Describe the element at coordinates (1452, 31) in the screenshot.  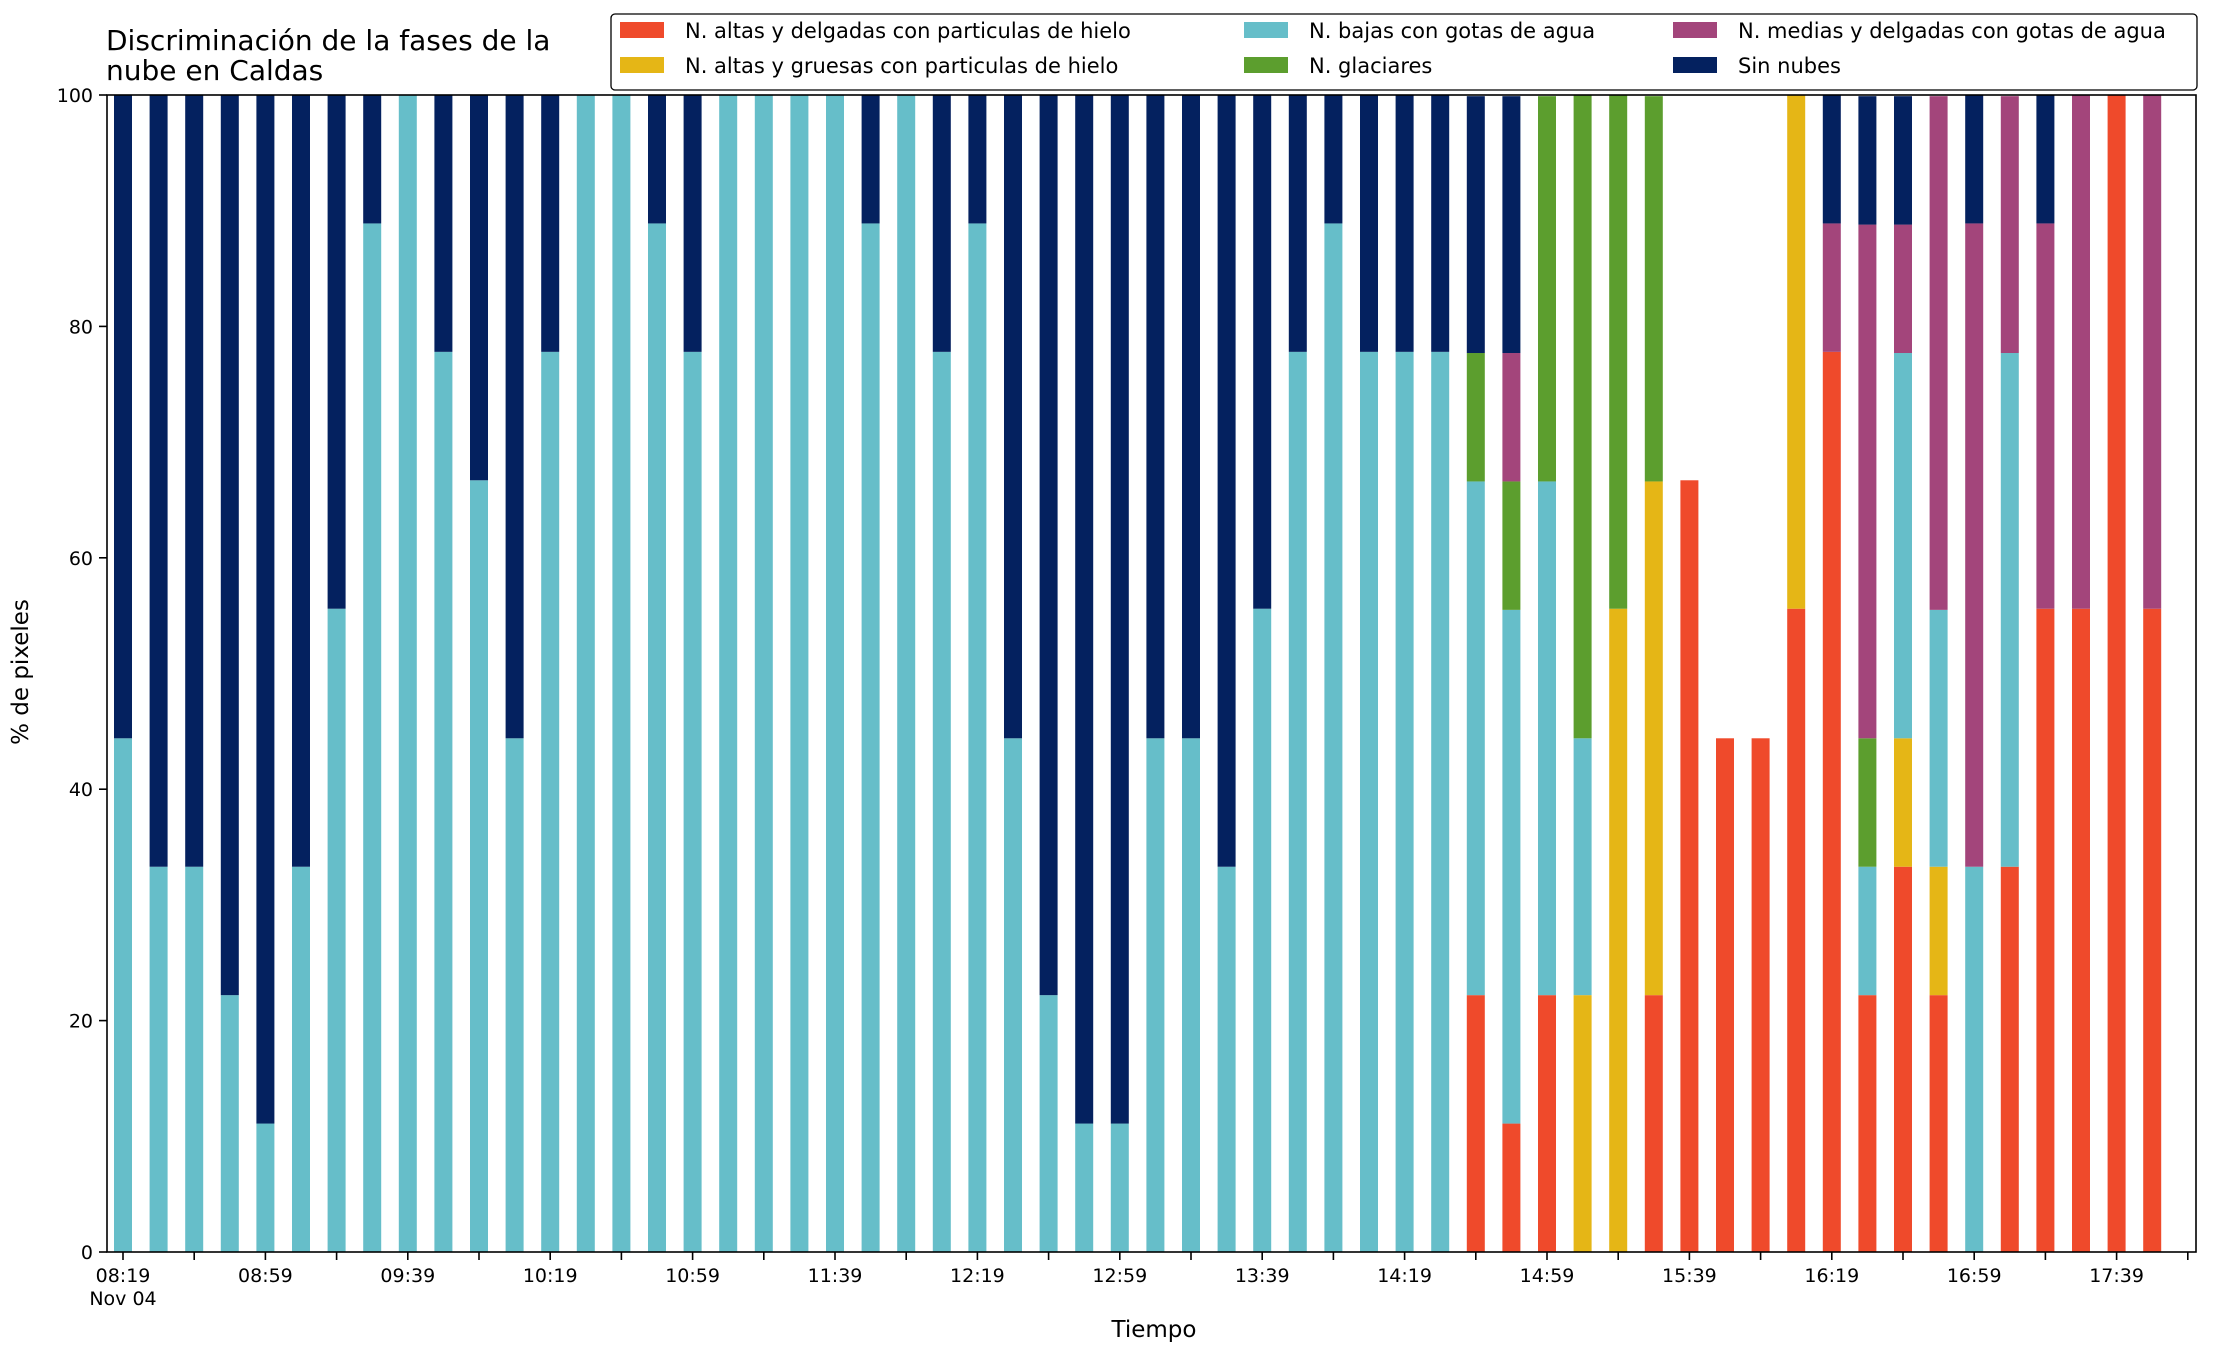
I see `legend-label: N. bajas con gotas de agua` at that location.